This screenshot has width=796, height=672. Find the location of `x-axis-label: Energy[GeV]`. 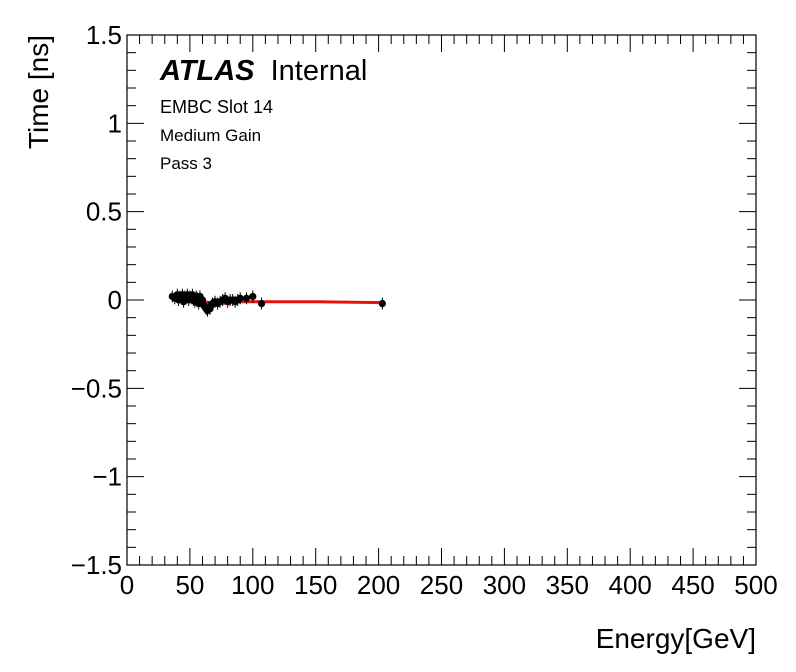

x-axis-label: Energy[GeV] is located at coordinates (676, 638).